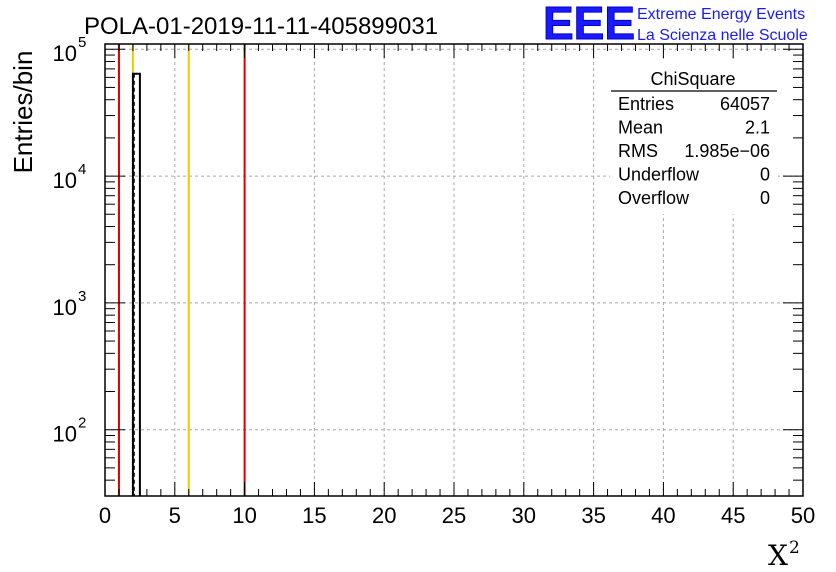 This screenshot has height=572, width=836. Describe the element at coordinates (733, 515) in the screenshot. I see `x-tick-label: 45` at that location.